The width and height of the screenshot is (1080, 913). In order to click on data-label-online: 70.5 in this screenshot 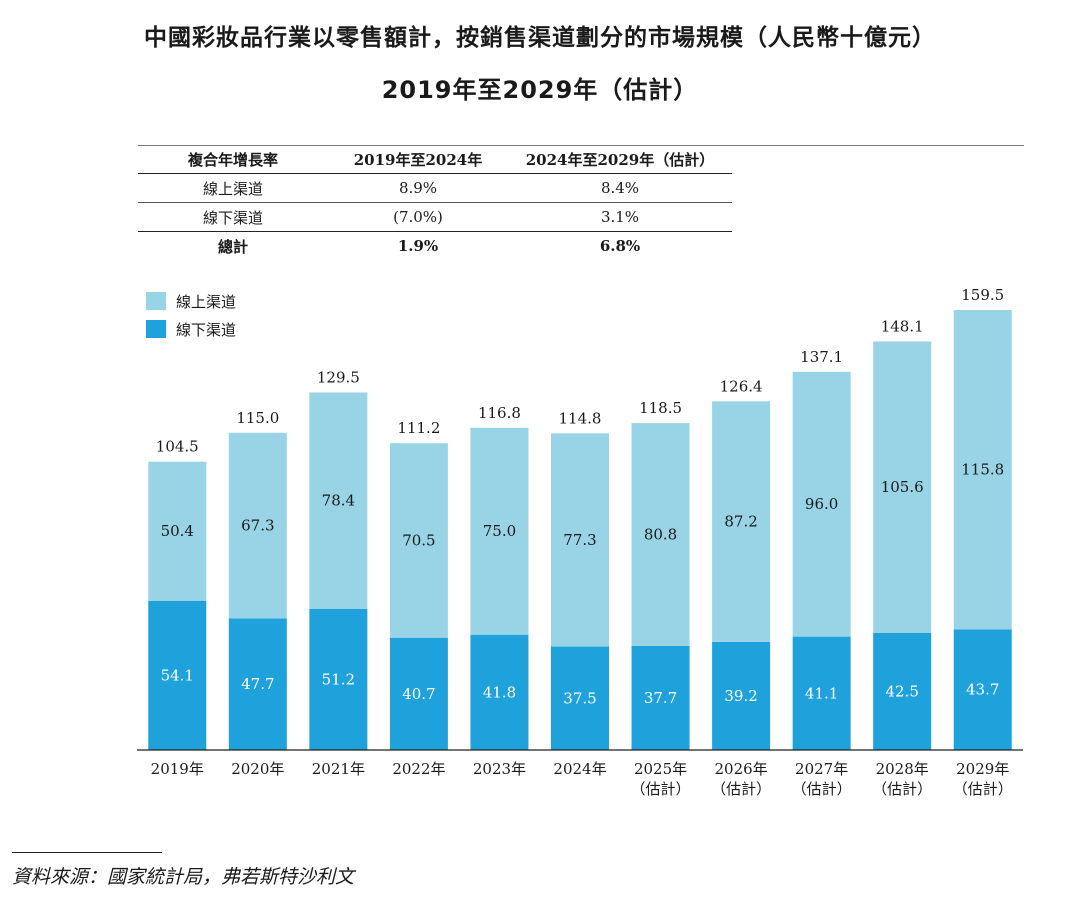, I will do `click(418, 540)`.